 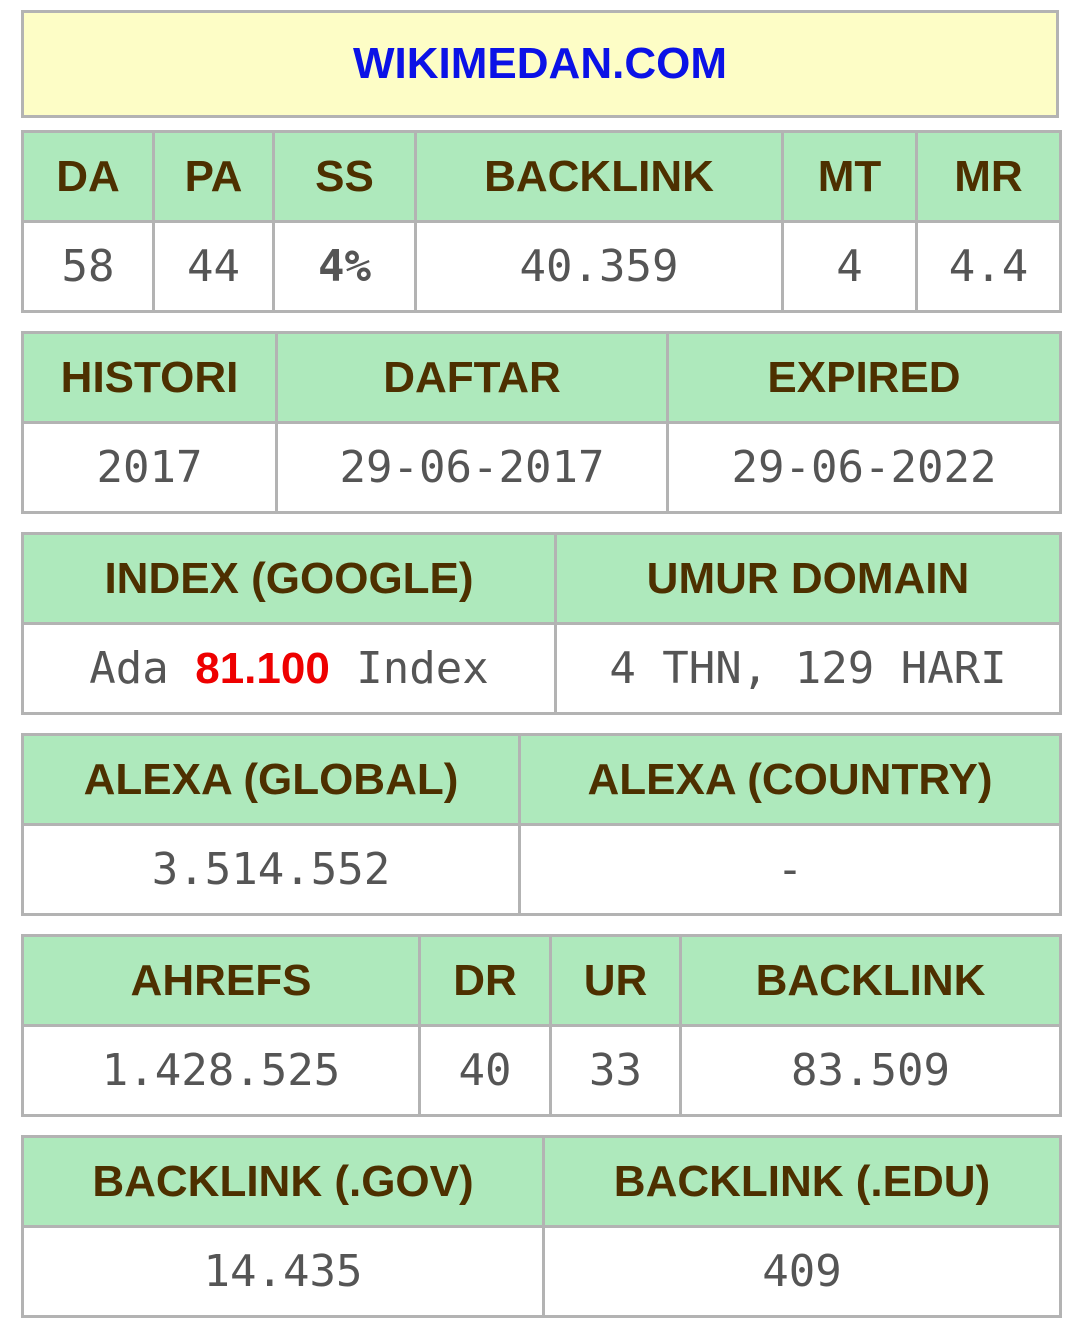 I want to click on value-dr: 40, so click(x=485, y=1070).